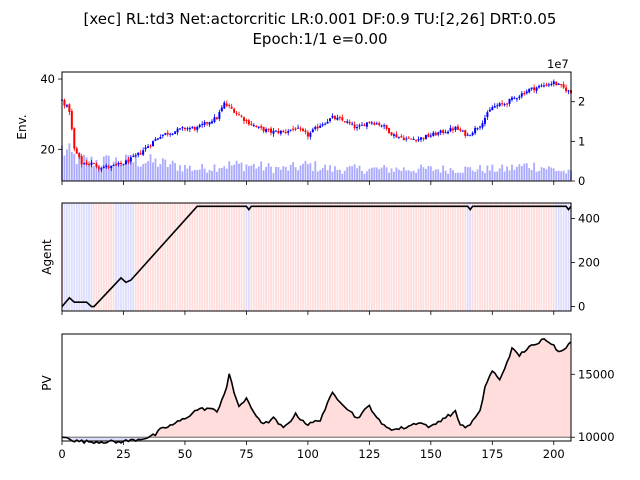  Describe the element at coordinates (61, 454) in the screenshot. I see `x-tick-label: 0` at that location.